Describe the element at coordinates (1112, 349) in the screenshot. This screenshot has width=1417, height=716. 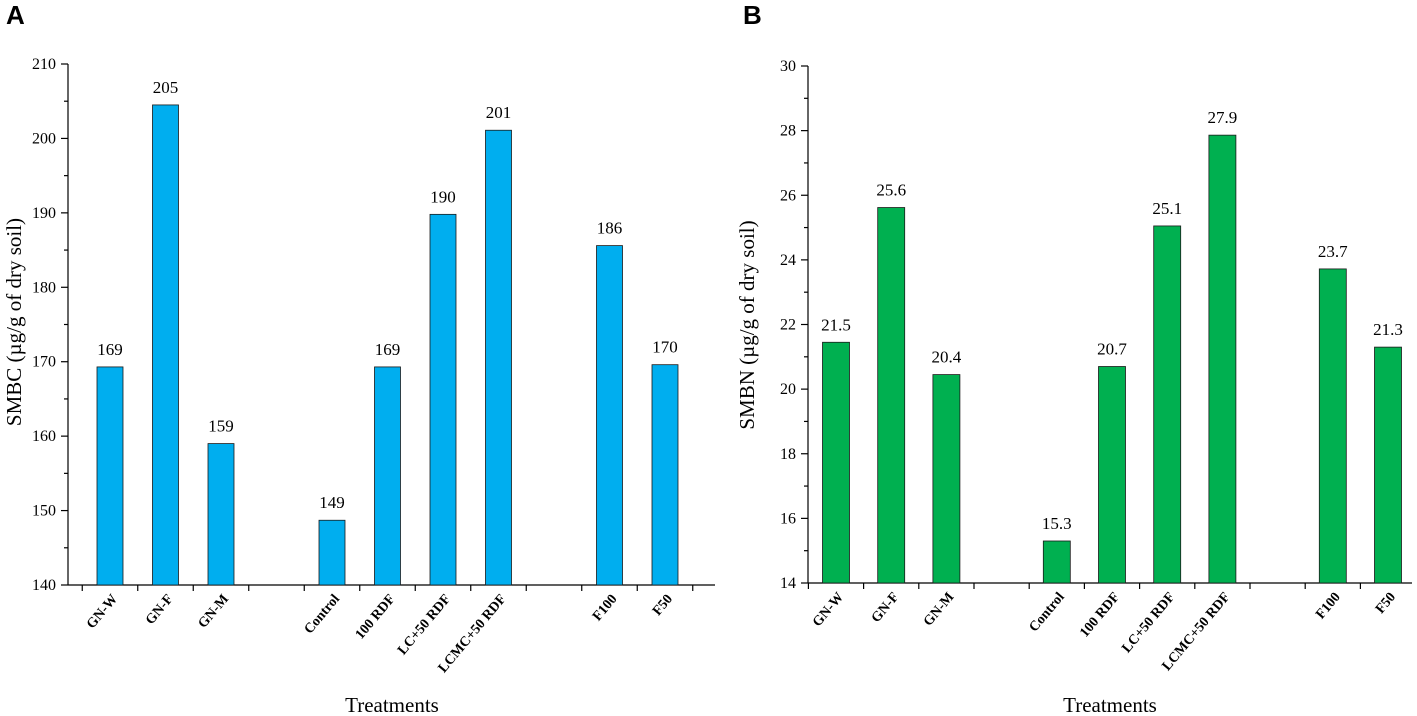
I see `panel-b-data-label: 20.7` at that location.